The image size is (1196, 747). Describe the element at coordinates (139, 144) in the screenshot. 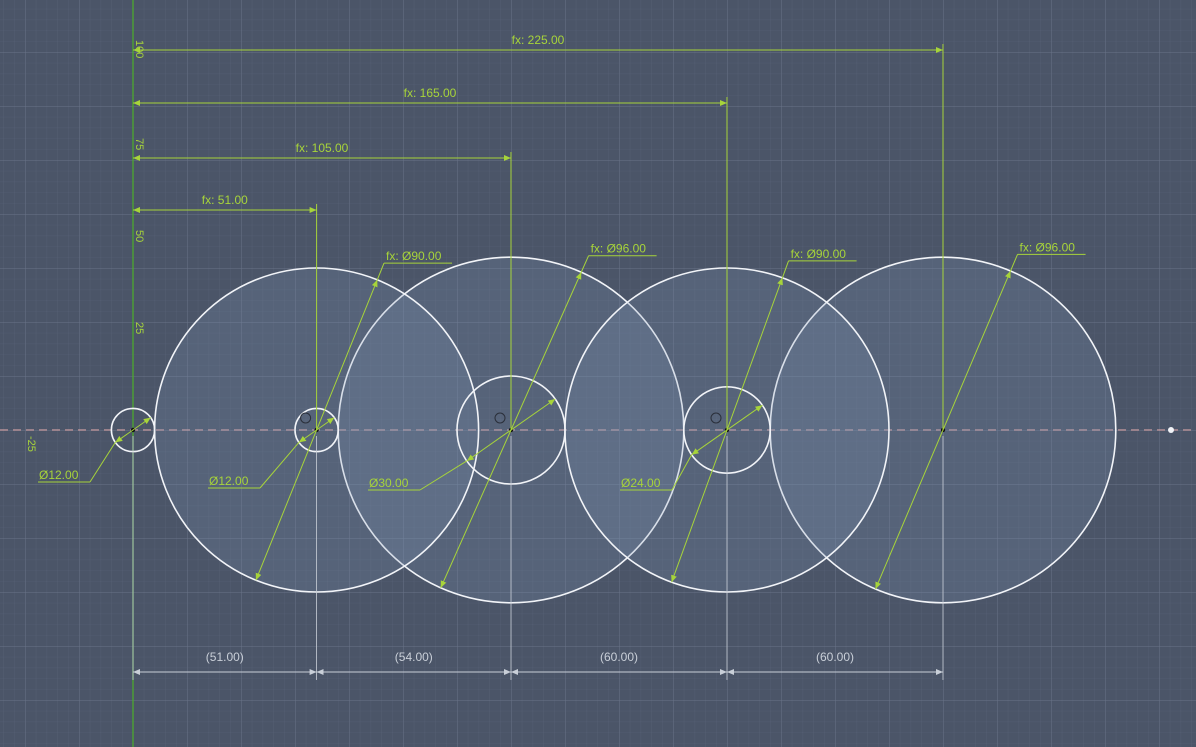

I see `axis-label: 75` at that location.